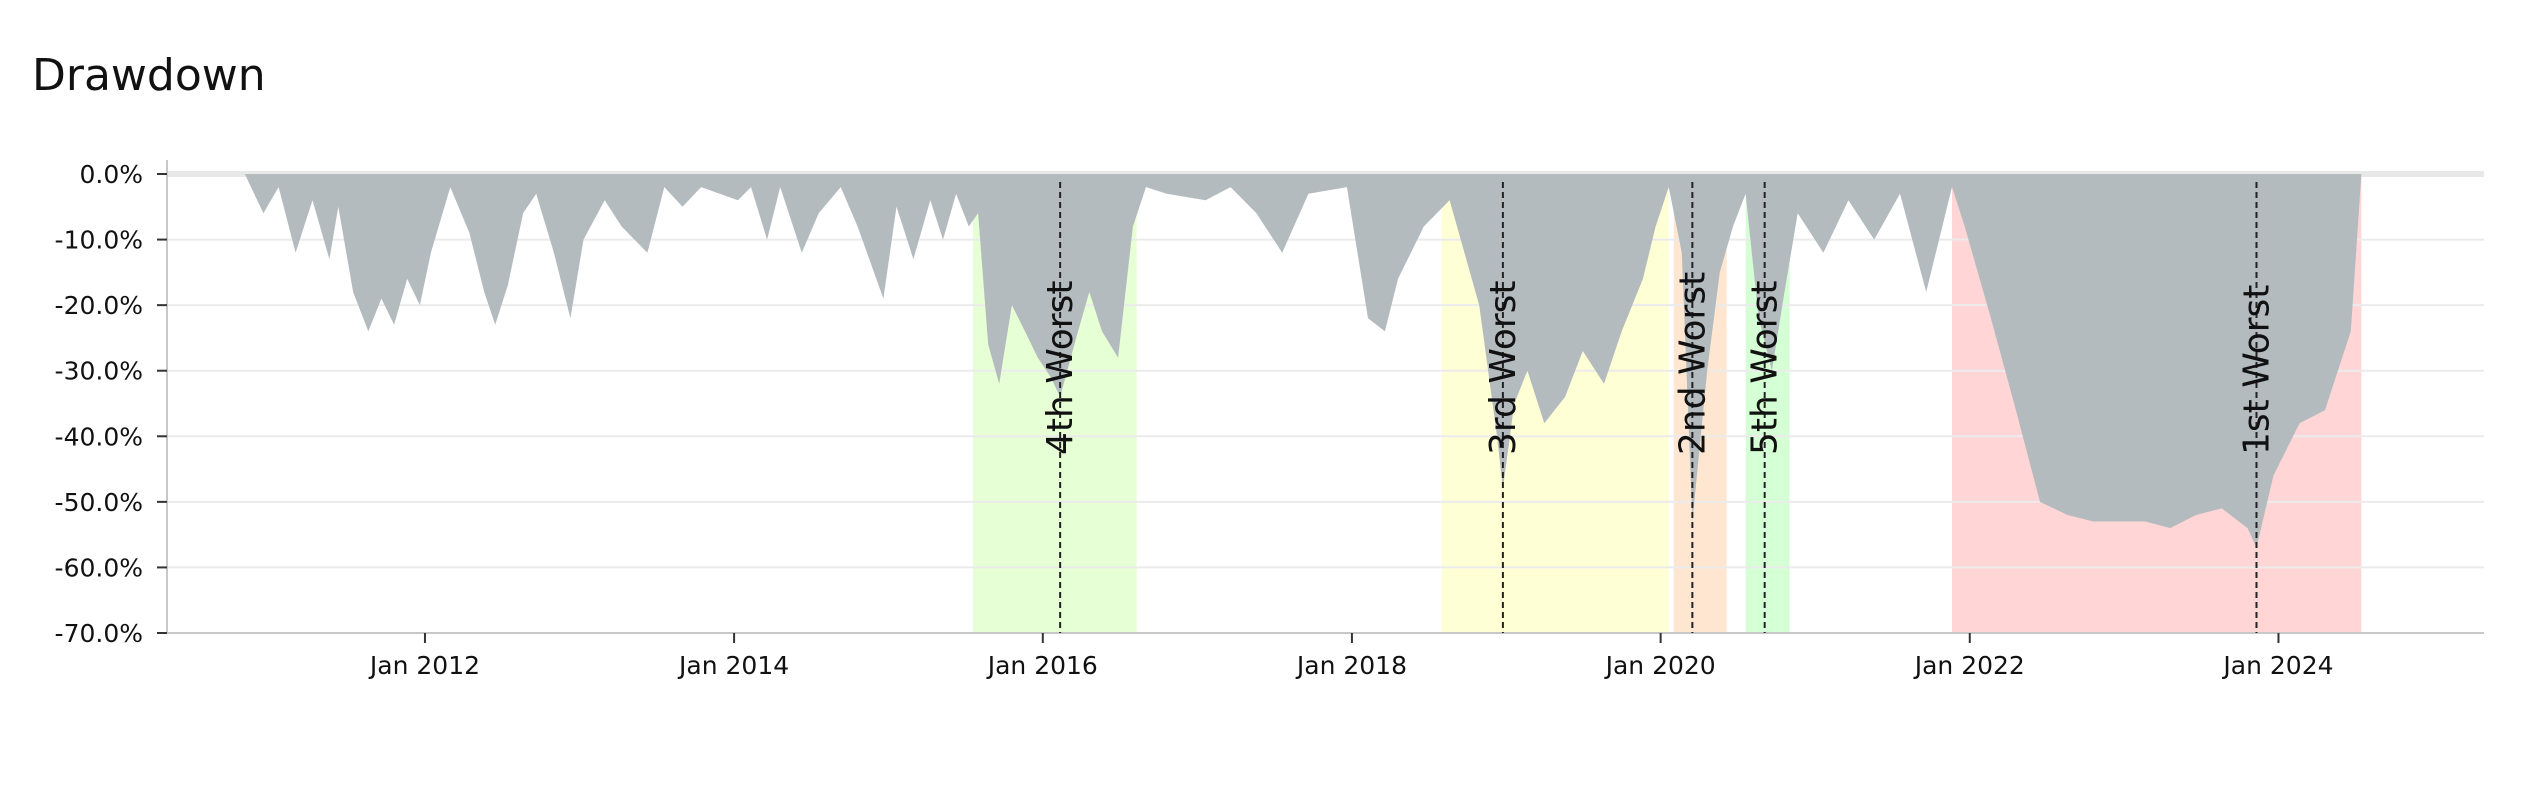 The height and width of the screenshot is (790, 2534). I want to click on drawdown-label: 4th Worst, so click(1060, 368).